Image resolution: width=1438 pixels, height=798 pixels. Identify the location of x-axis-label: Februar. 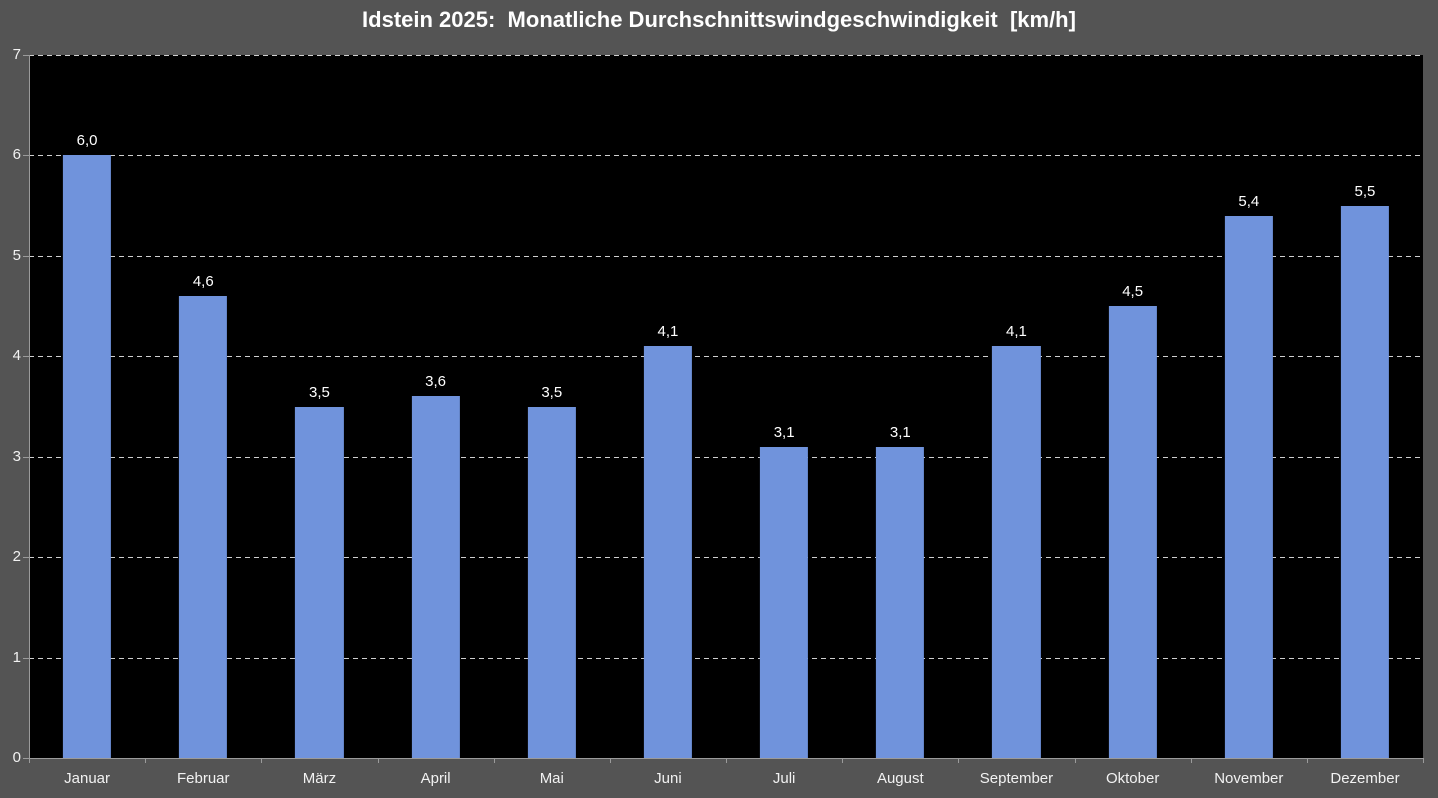
(203, 778).